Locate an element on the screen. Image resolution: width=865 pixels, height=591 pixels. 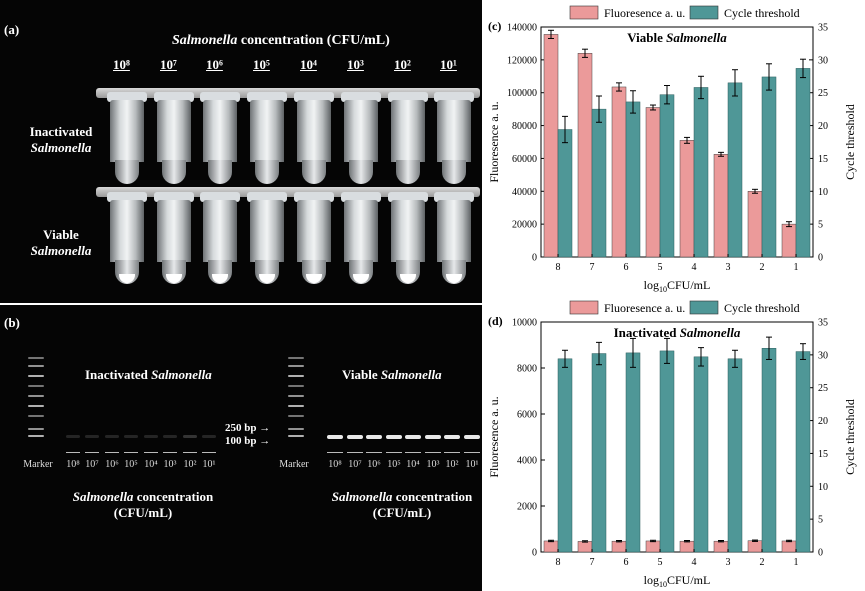
lane-label: 10² is located at coordinates (452, 464).